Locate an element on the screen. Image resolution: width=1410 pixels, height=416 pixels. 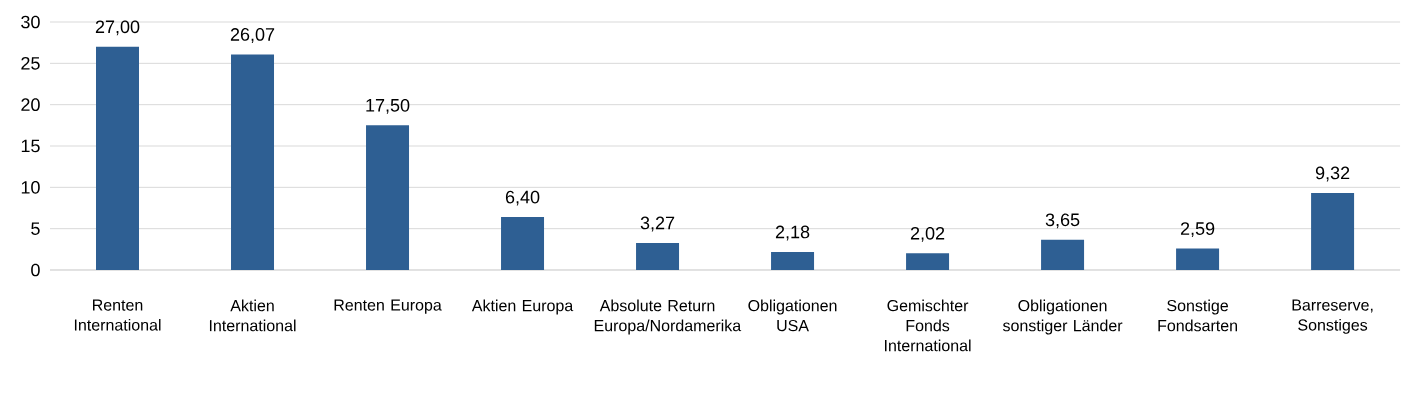
x-tick-label: Obligationen sonstiger Länder is located at coordinates (1062, 317).